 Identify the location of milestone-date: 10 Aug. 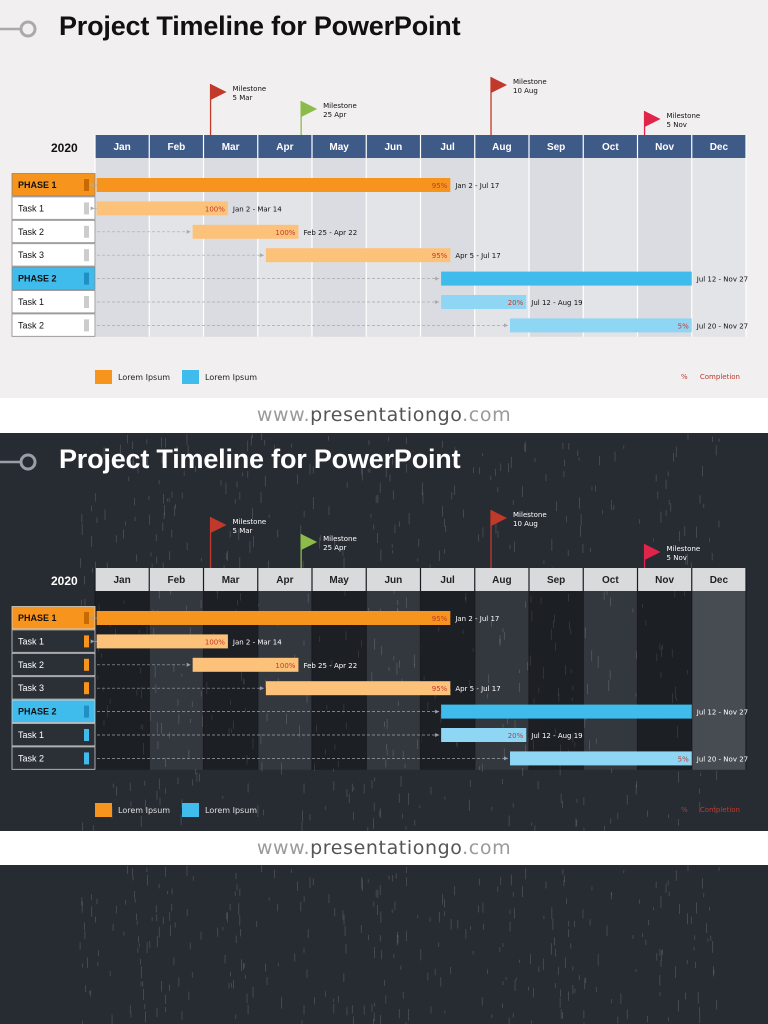
(525, 524).